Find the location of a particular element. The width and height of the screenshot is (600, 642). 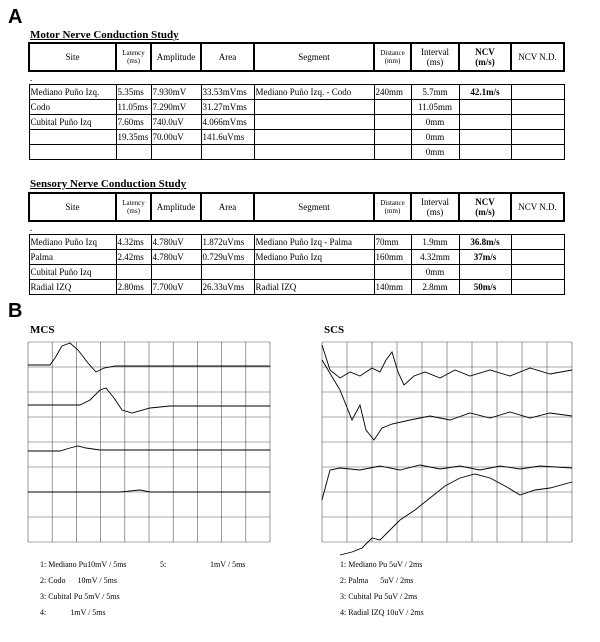

data-row: Cubital Puño Izq 0mm is located at coordinates (296, 272).